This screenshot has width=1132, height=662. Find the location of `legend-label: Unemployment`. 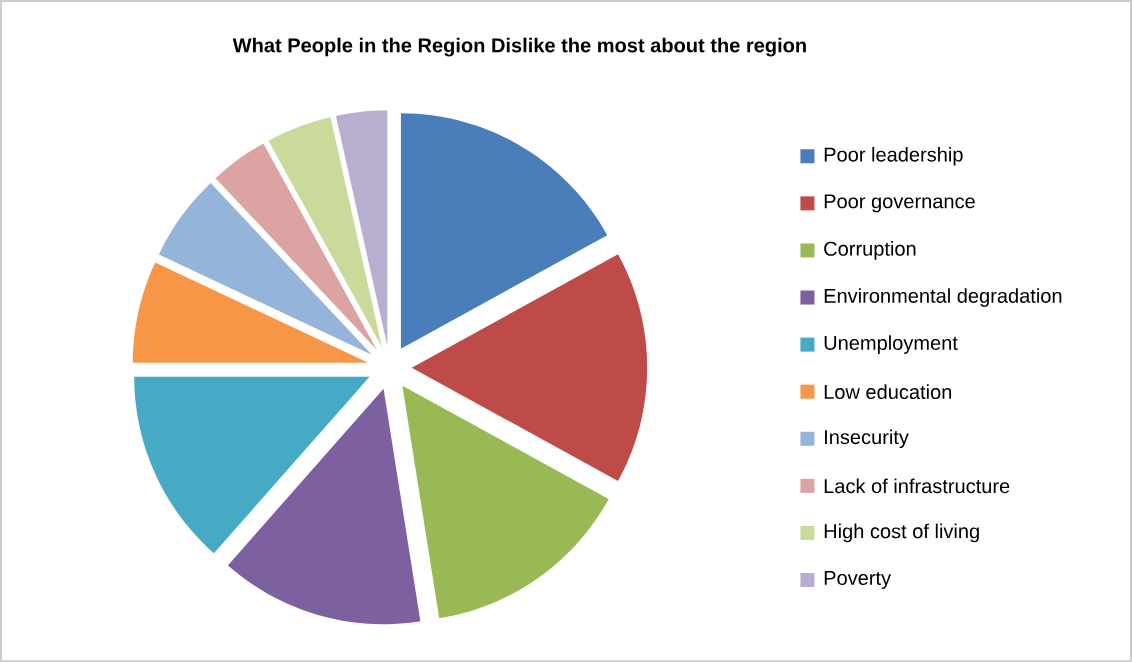

legend-label: Unemployment is located at coordinates (891, 344).